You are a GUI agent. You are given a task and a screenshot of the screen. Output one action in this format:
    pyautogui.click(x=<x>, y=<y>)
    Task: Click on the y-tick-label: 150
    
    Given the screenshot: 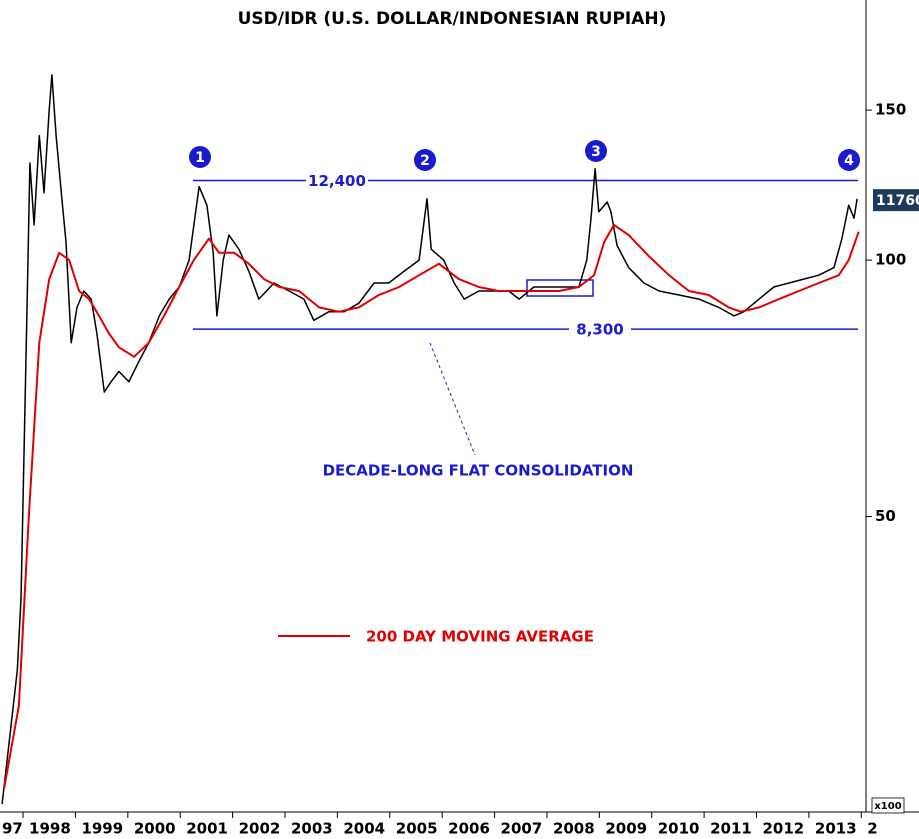 What is the action you would take?
    pyautogui.click(x=890, y=110)
    